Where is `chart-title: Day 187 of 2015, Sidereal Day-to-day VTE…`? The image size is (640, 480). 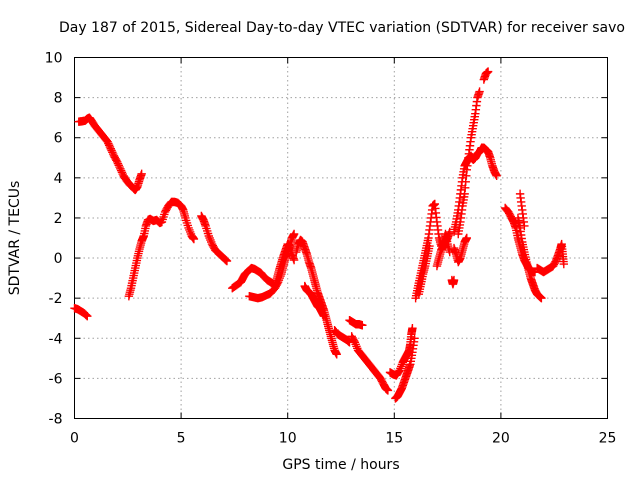 chart-title: Day 187 of 2015, Sidereal Day-to-day VTE… is located at coordinates (342, 28).